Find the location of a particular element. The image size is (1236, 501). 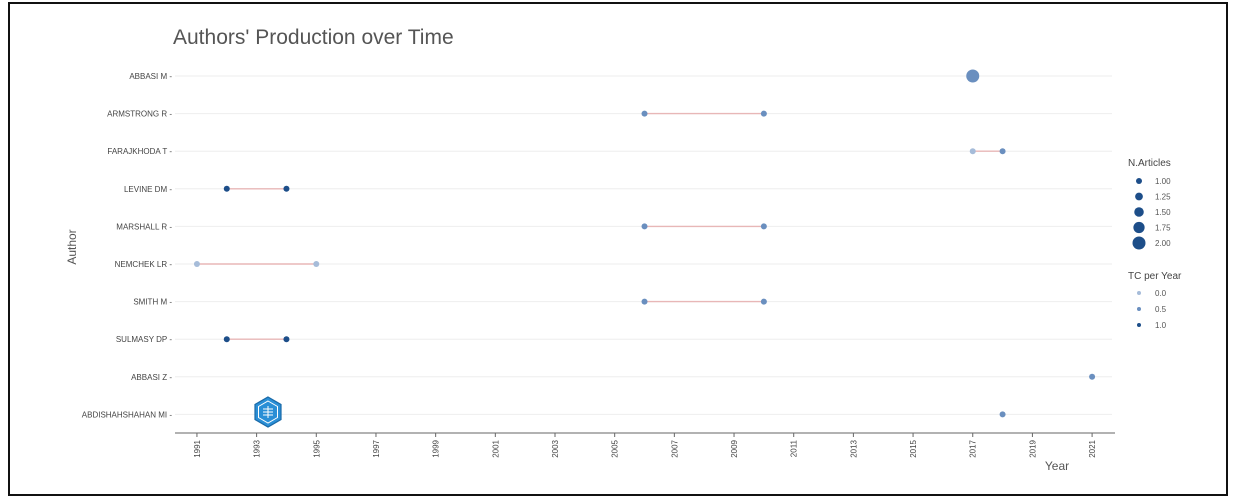

x-tick-label: 2019 is located at coordinates (1032, 448).